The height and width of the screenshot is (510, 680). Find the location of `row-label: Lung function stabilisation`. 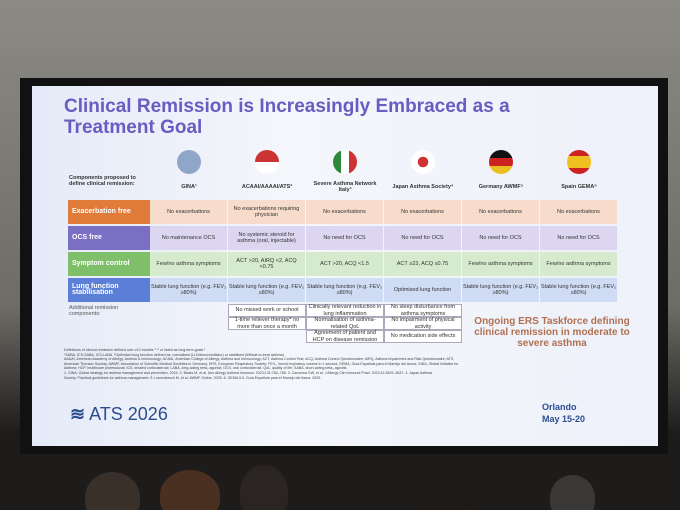

row-label: Lung function stabilisation is located at coordinates (109, 290).